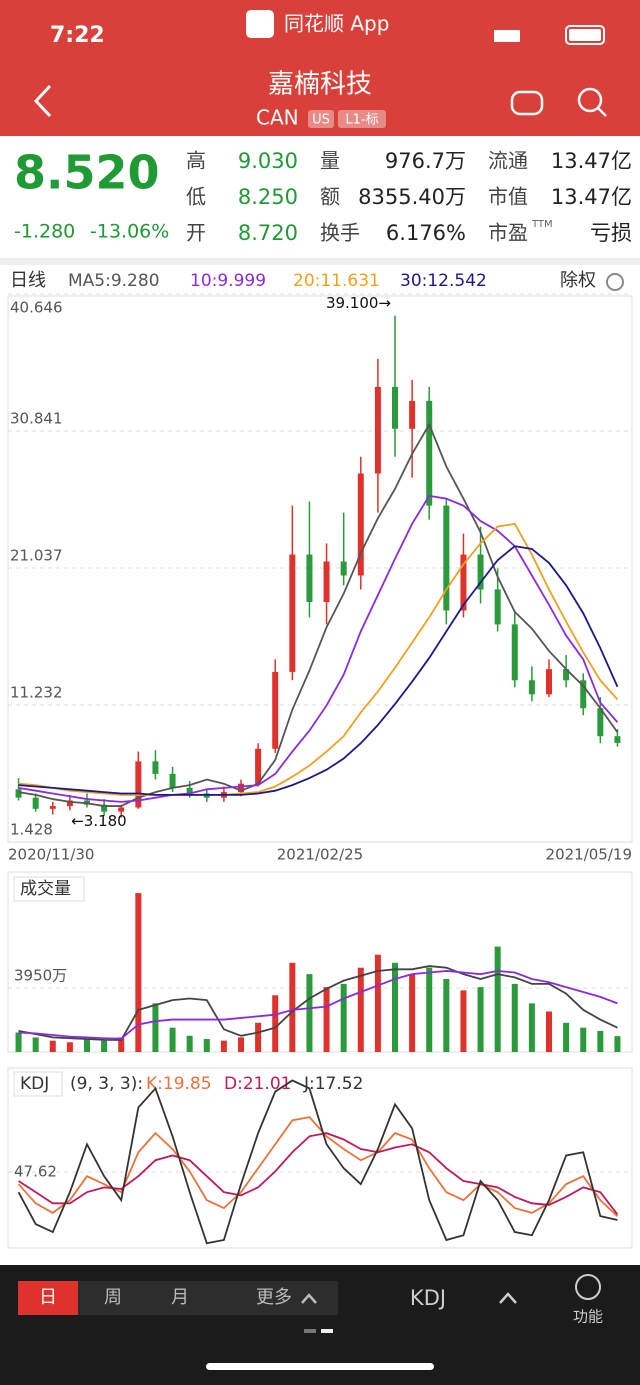  I want to click on kdj-params: (9, 3, 3):, so click(106, 1084).